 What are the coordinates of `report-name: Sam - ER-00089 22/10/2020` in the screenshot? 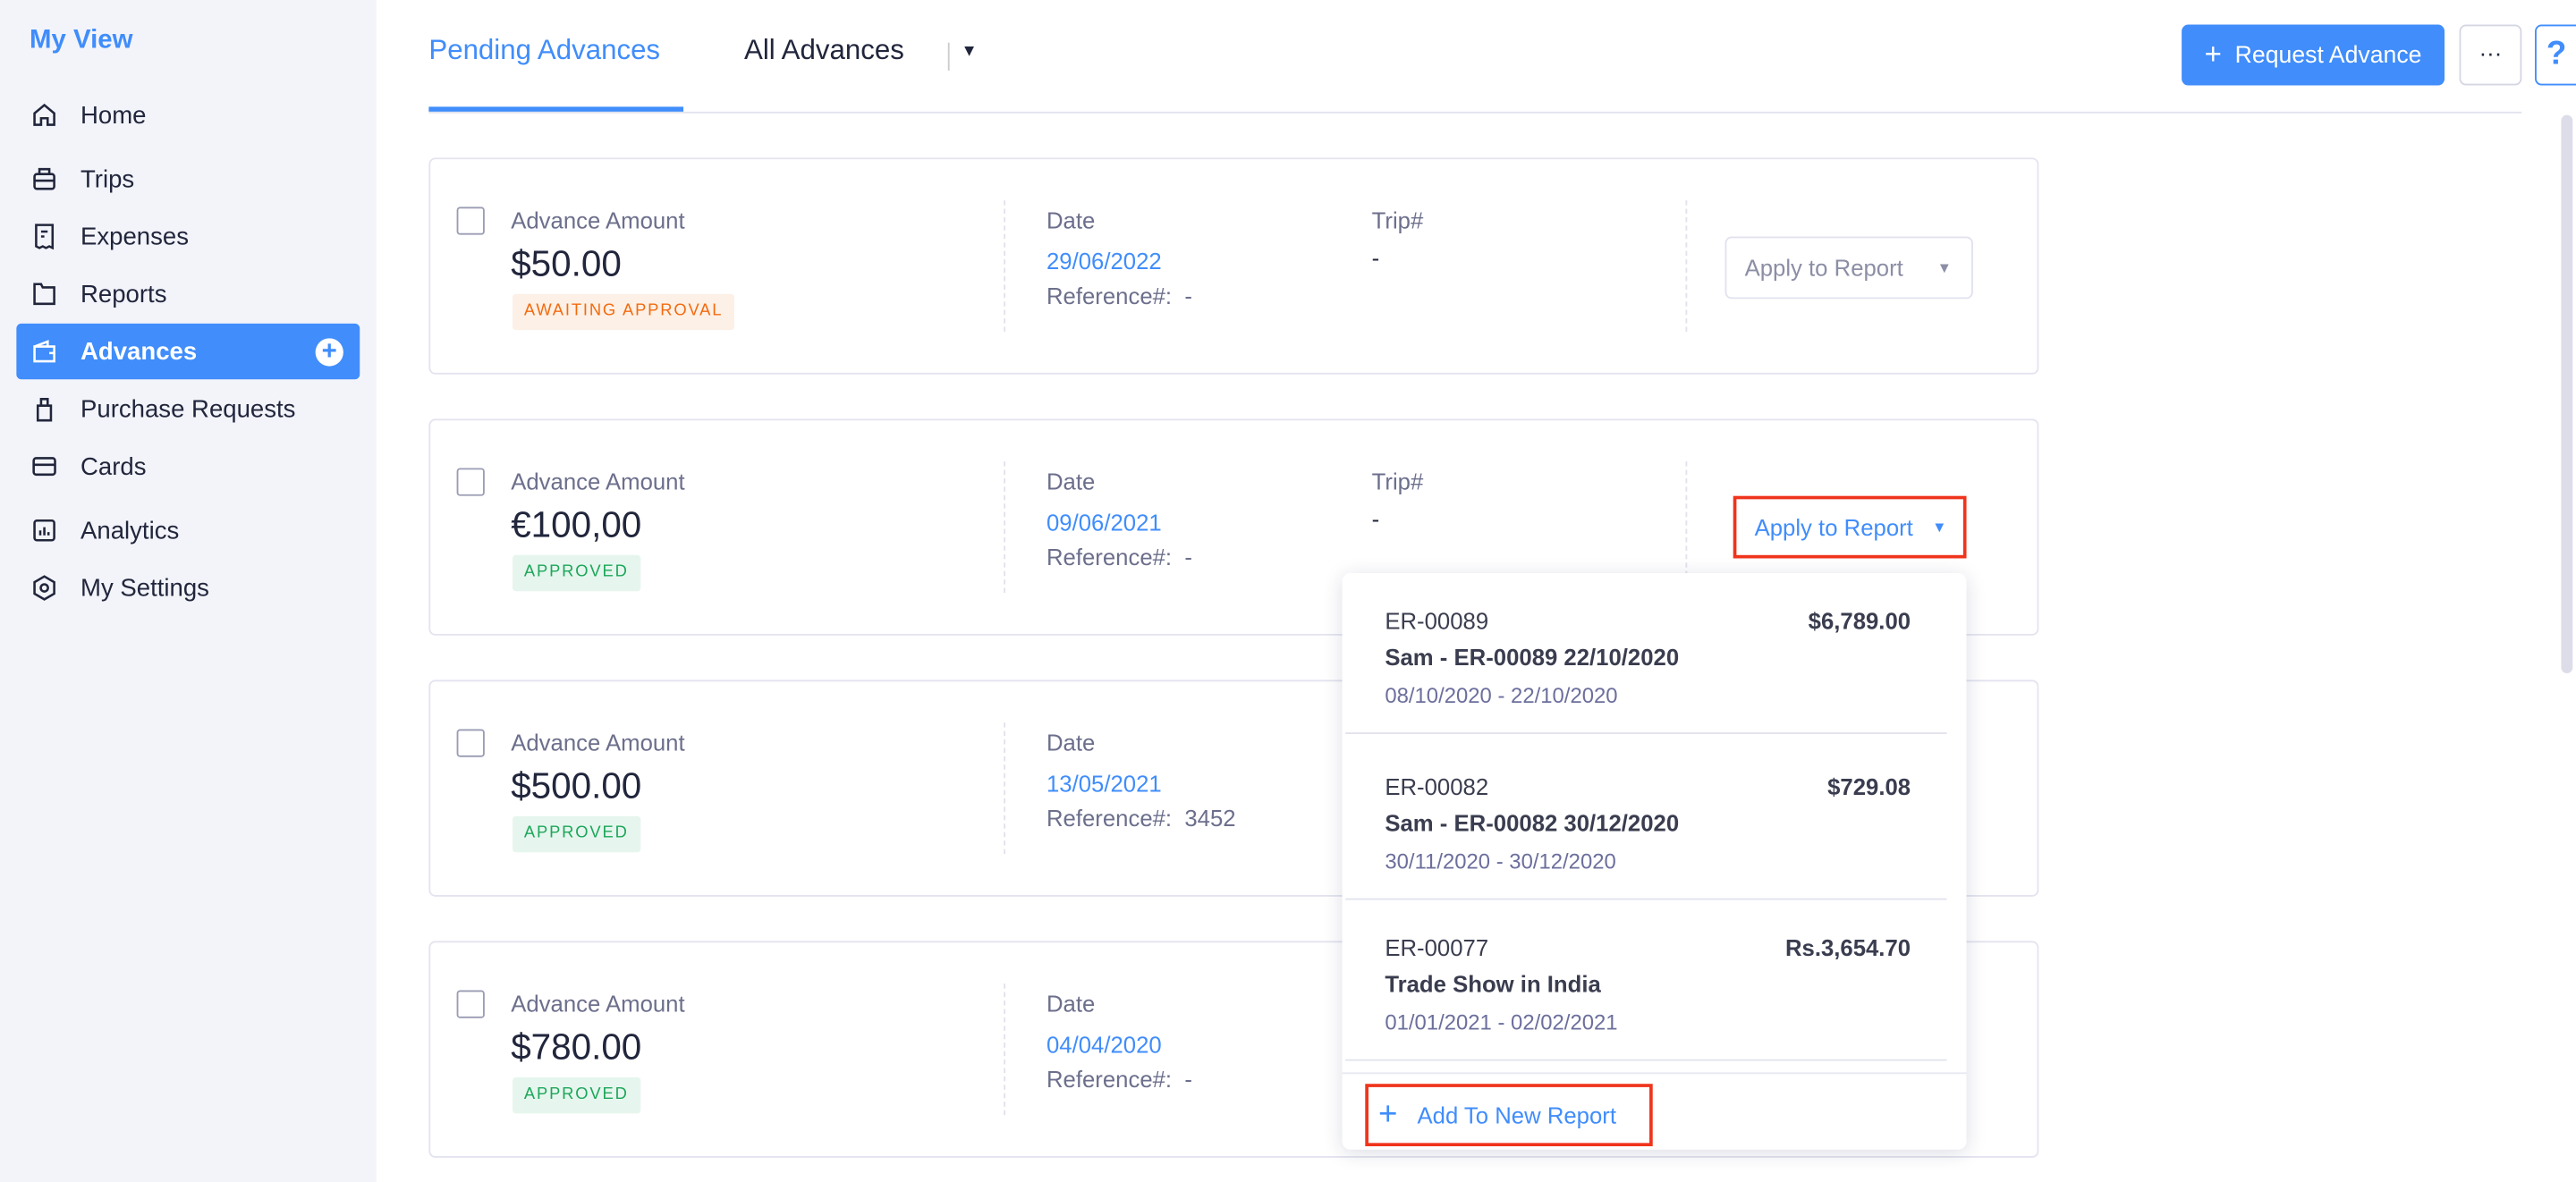 It's located at (1532, 657).